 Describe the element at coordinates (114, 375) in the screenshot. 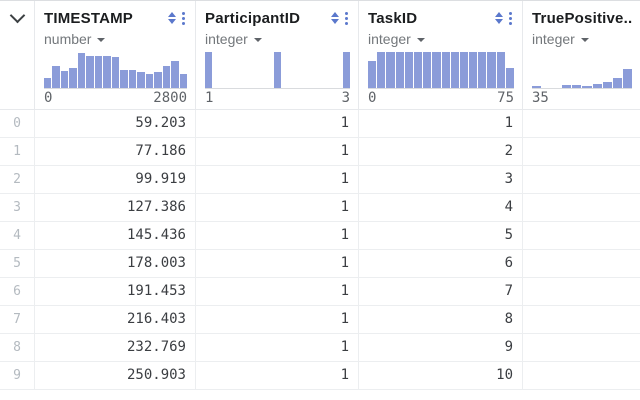

I see `table-cell: 250.903` at that location.